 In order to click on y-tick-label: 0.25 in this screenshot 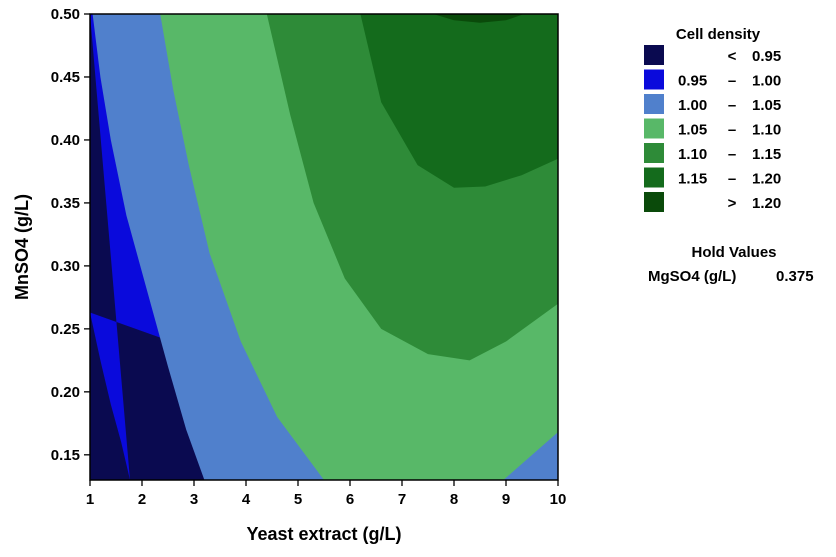, I will do `click(65, 329)`.